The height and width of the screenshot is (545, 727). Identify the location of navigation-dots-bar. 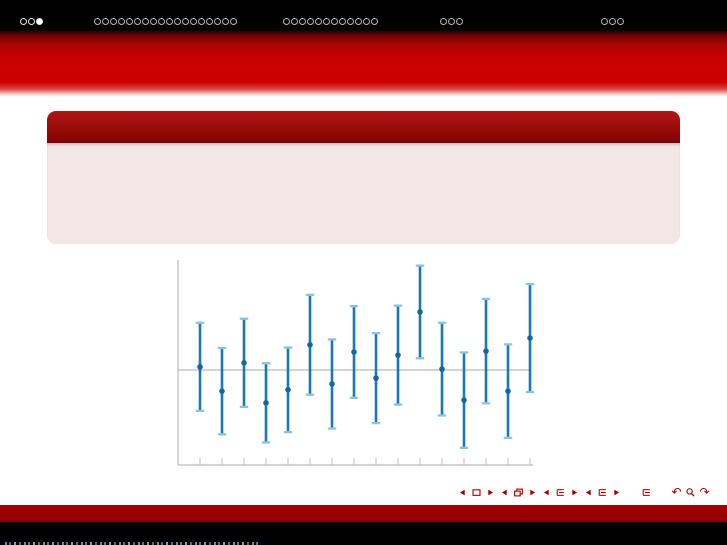
(363, 15).